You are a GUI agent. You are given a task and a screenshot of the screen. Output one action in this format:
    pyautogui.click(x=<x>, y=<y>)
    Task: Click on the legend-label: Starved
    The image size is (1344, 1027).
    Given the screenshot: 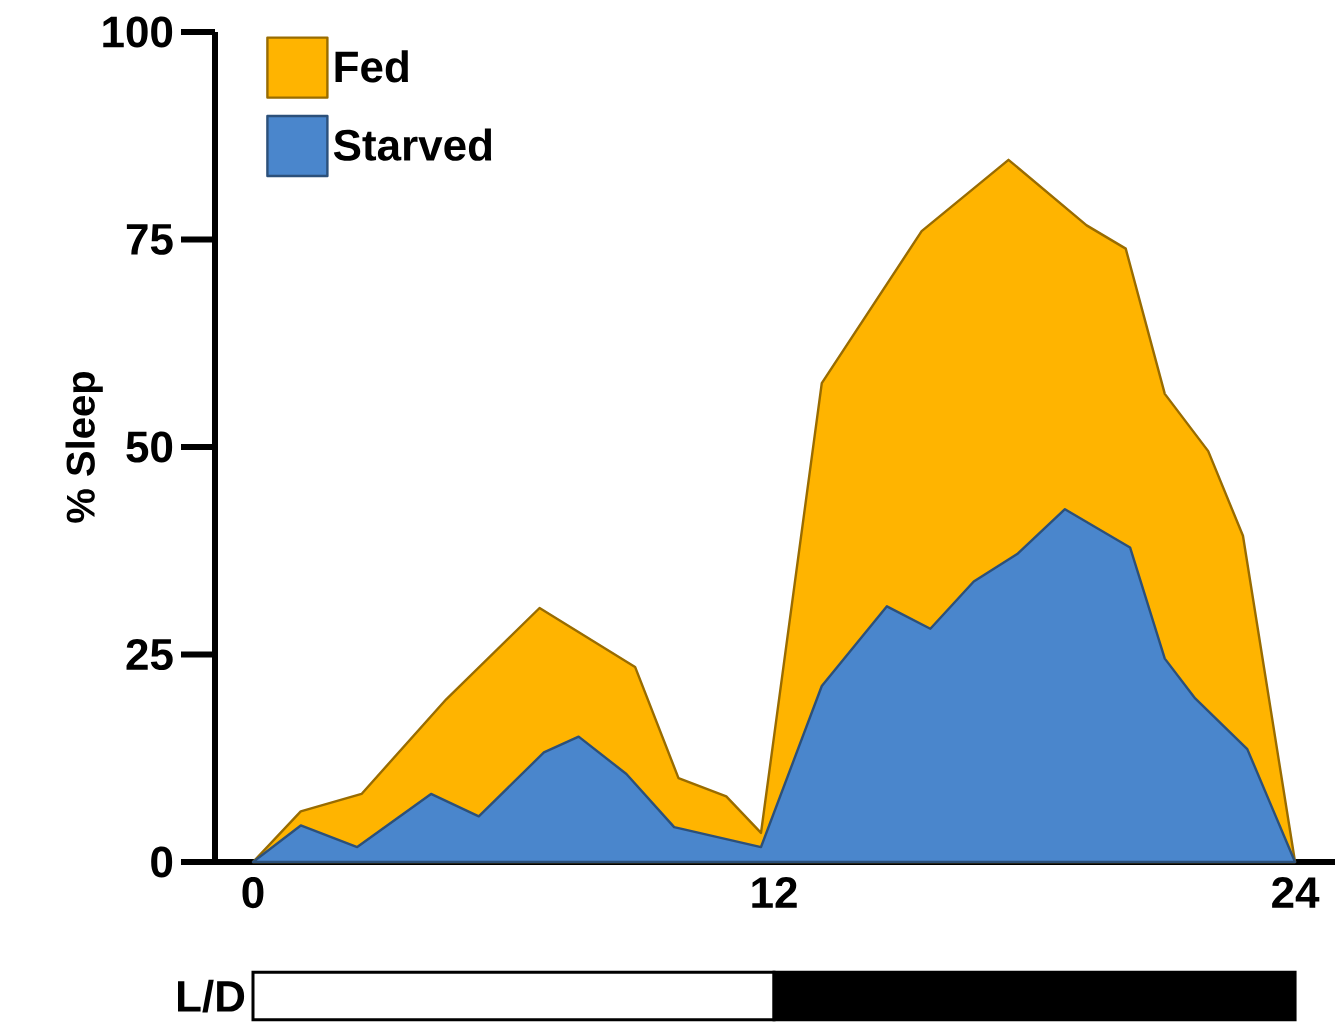 What is the action you would take?
    pyautogui.click(x=412, y=144)
    